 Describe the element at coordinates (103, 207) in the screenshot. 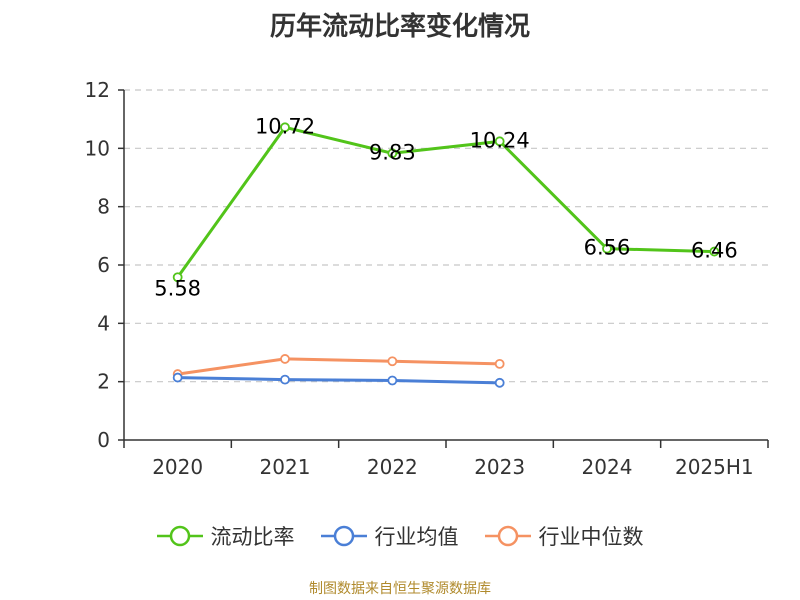

I see `y-tick-label-4: 8` at that location.